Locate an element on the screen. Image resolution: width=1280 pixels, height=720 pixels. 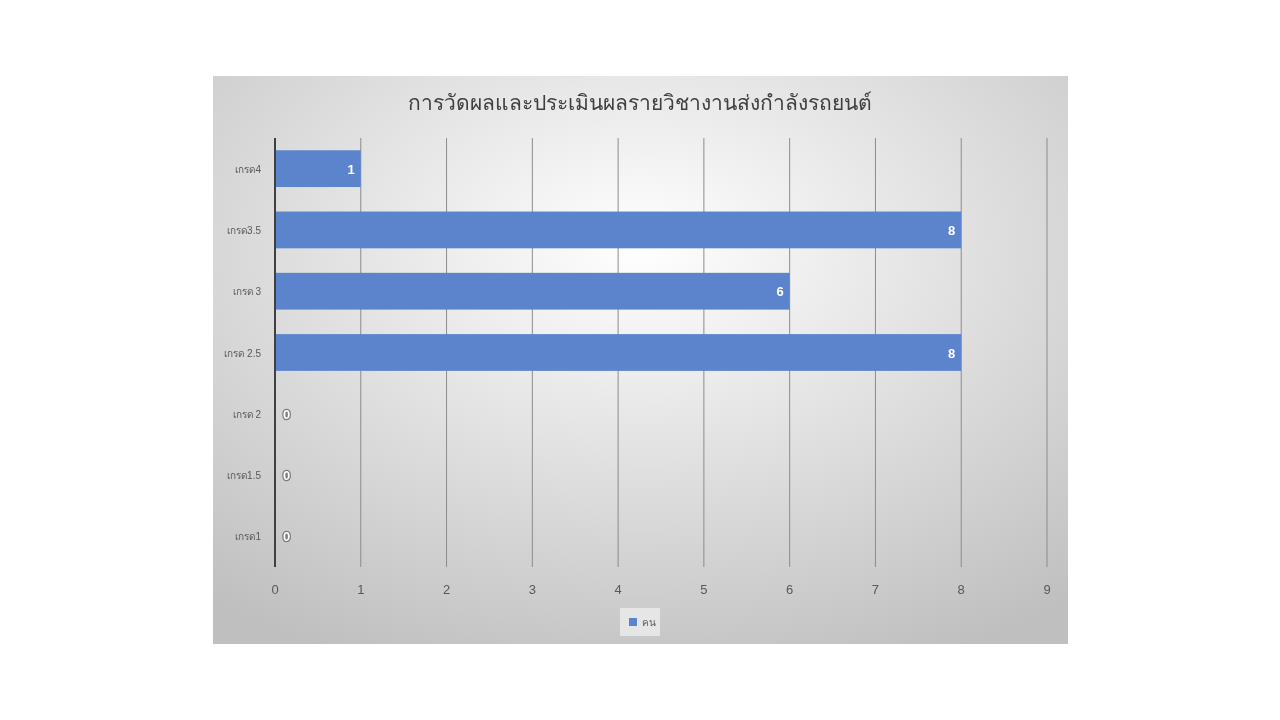
y-tick-label: เกรด 2 is located at coordinates (247, 414).